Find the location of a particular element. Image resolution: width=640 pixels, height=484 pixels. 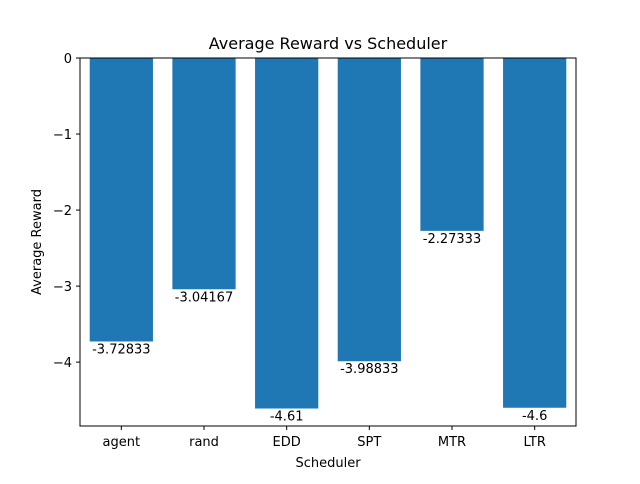

data-label-SPT: -3.98833 is located at coordinates (369, 369).